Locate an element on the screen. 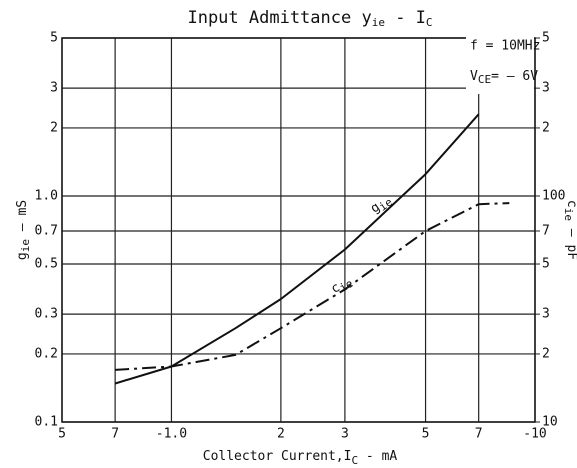 This screenshot has width=577, height=468. y-tick-label: 0.7 is located at coordinates (46, 230).